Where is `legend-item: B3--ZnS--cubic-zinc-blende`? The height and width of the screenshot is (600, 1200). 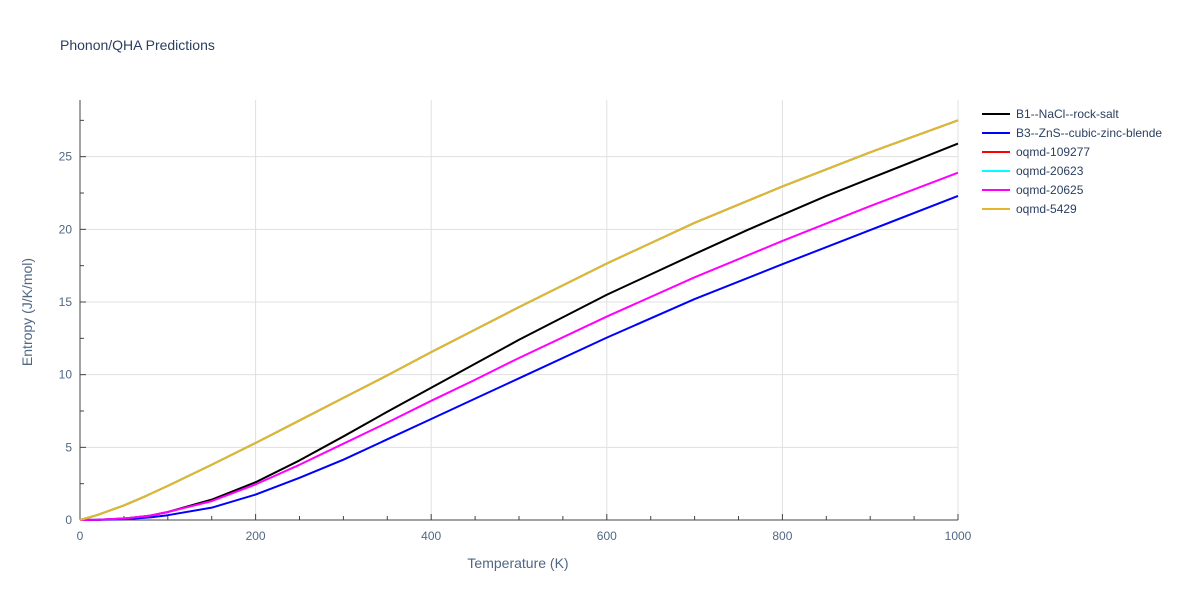 legend-item: B3--ZnS--cubic-zinc-blende is located at coordinates (1072, 133).